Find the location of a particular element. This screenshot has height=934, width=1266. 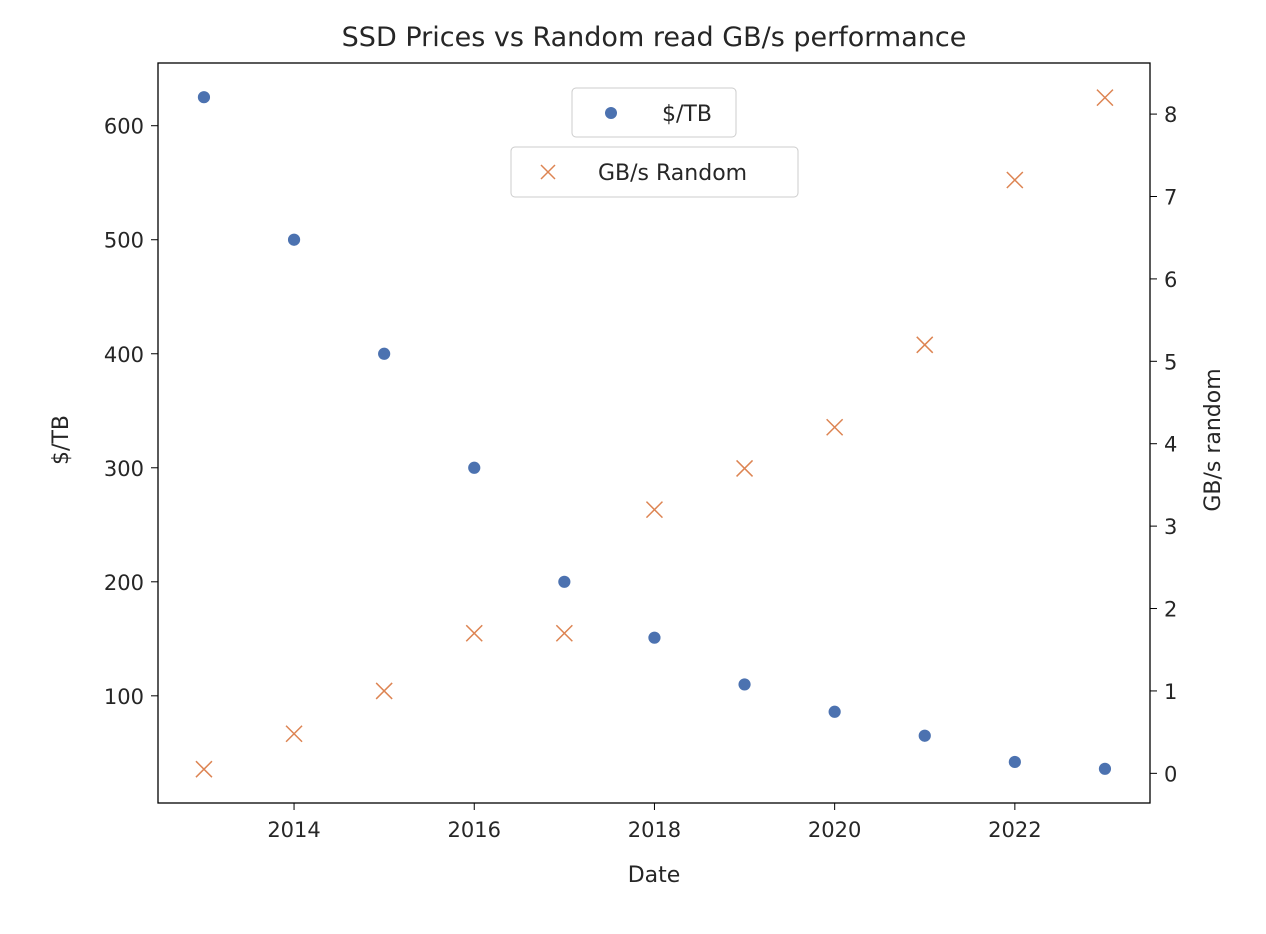

y-axis-right: 0 1 2 3 4 5 6 7 8 is located at coordinates (1163, 444).